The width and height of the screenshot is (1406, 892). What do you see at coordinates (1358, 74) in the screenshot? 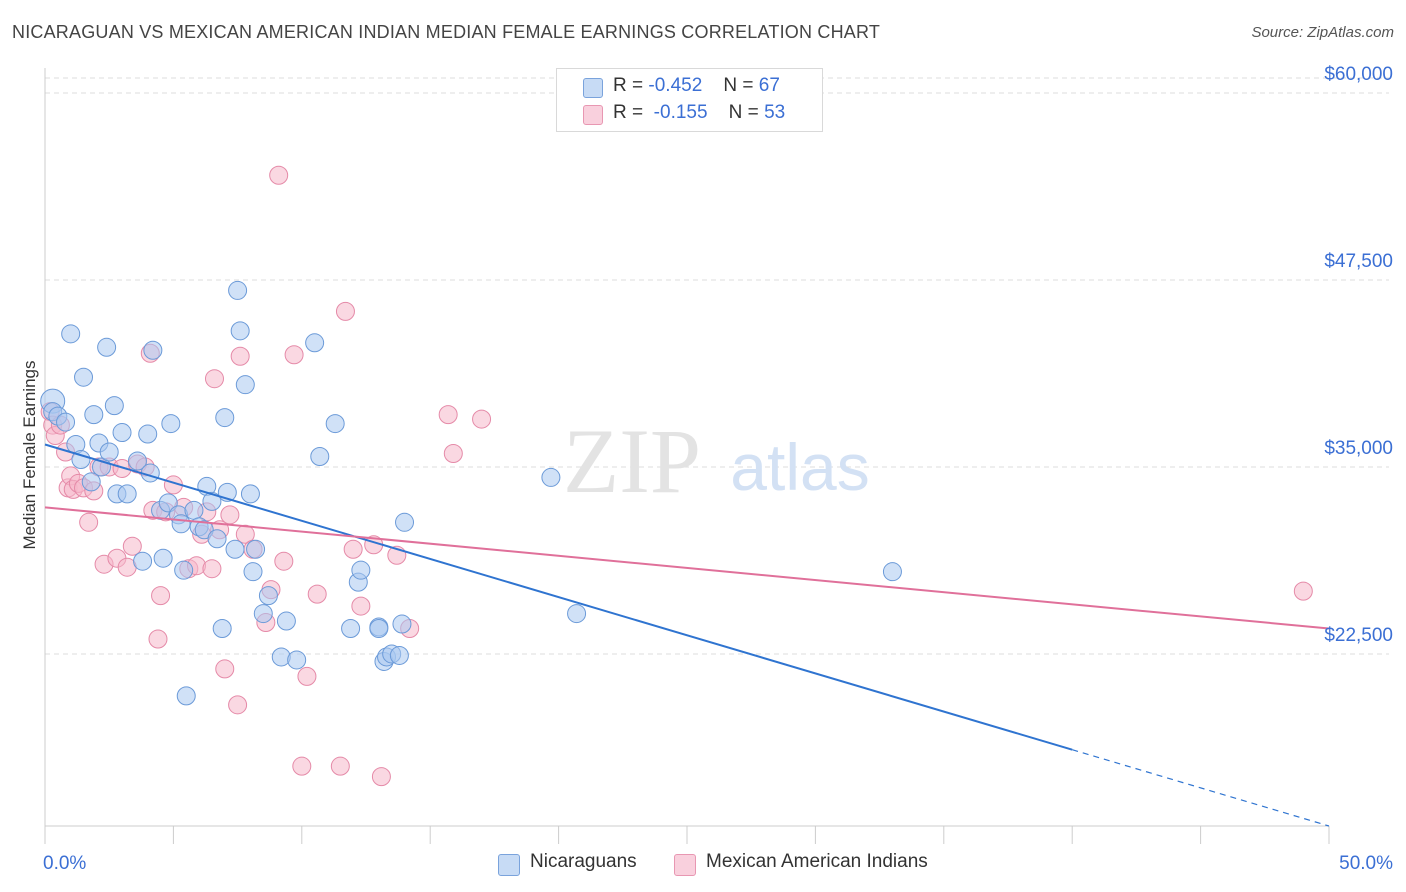
I see `y-tick-label: $60,000` at bounding box center [1358, 74].